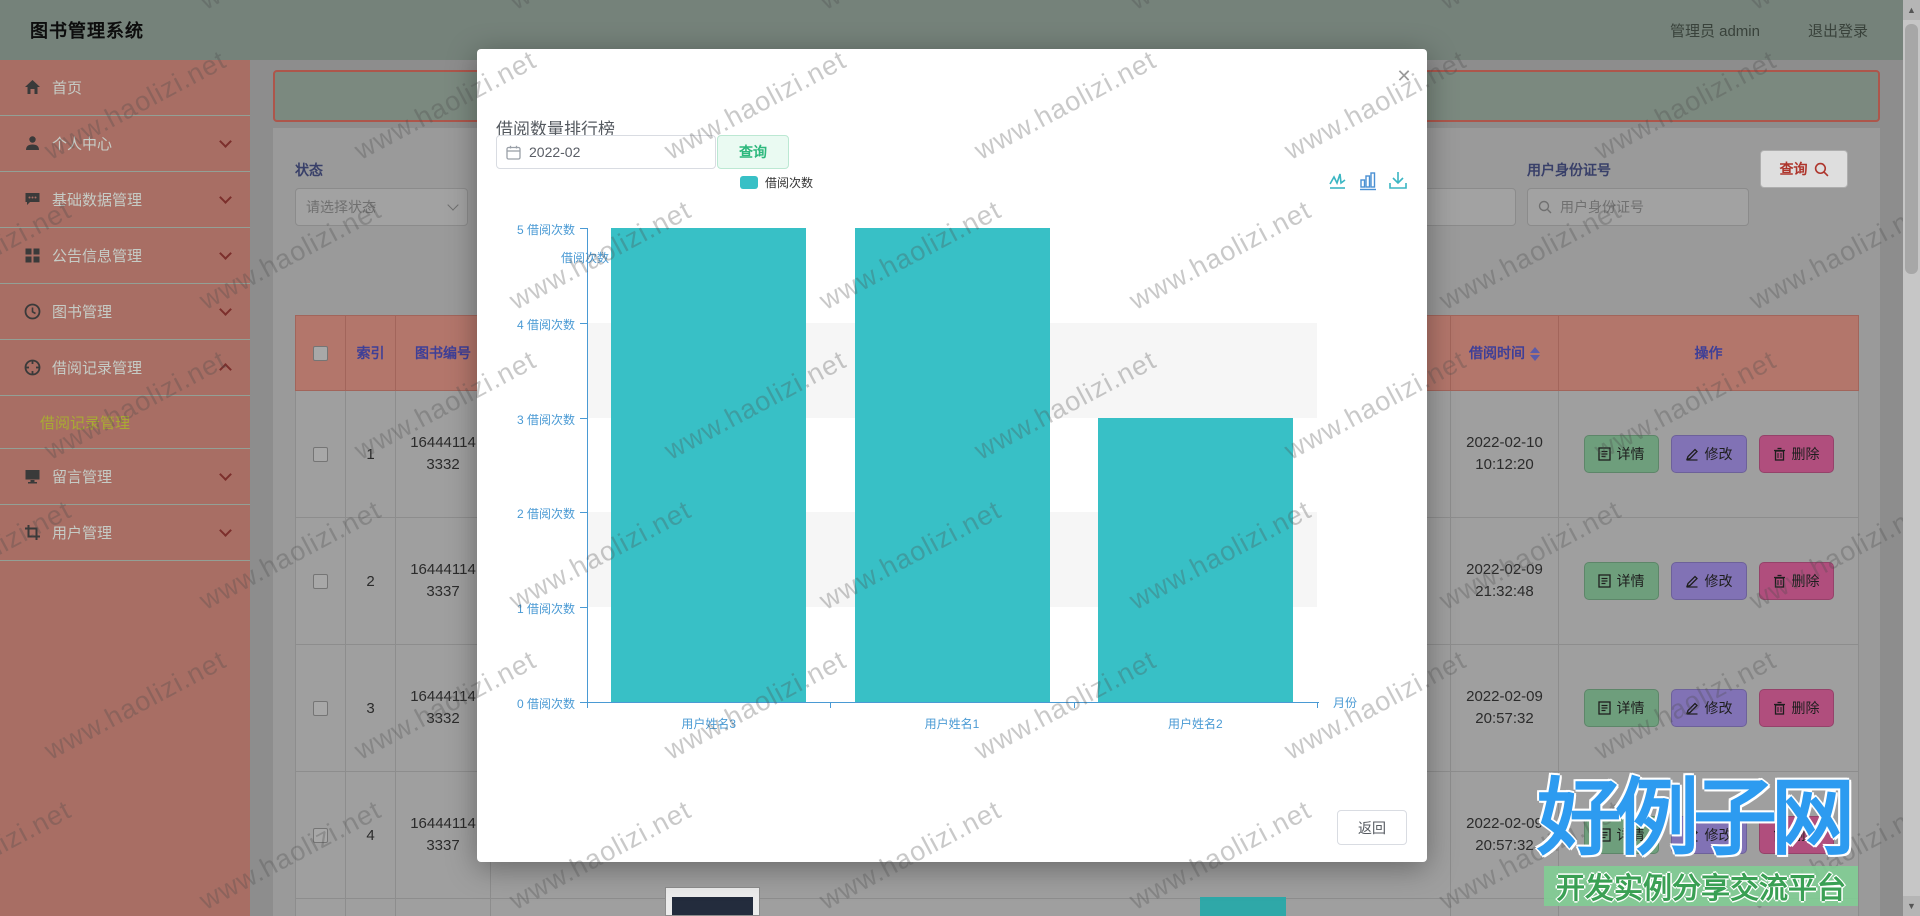  Describe the element at coordinates (125, 88) in the screenshot. I see `sidebar-item-1: 首页` at that location.